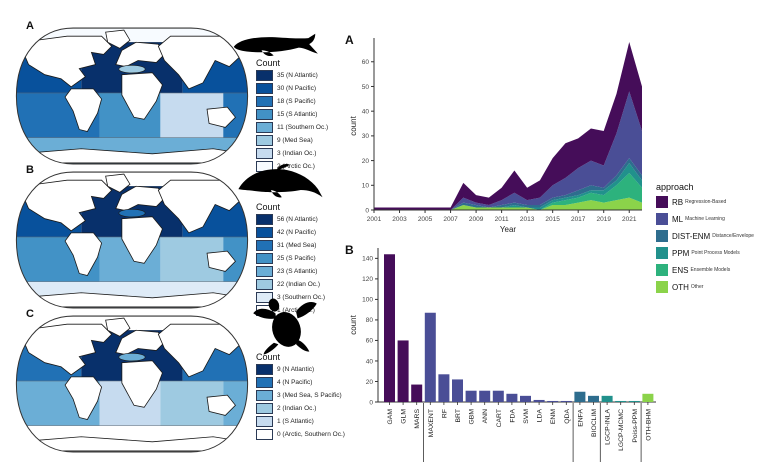  What do you see at coordinates (648, 397) in the screenshot?
I see `bar-OTH-BHM` at bounding box center [648, 397].